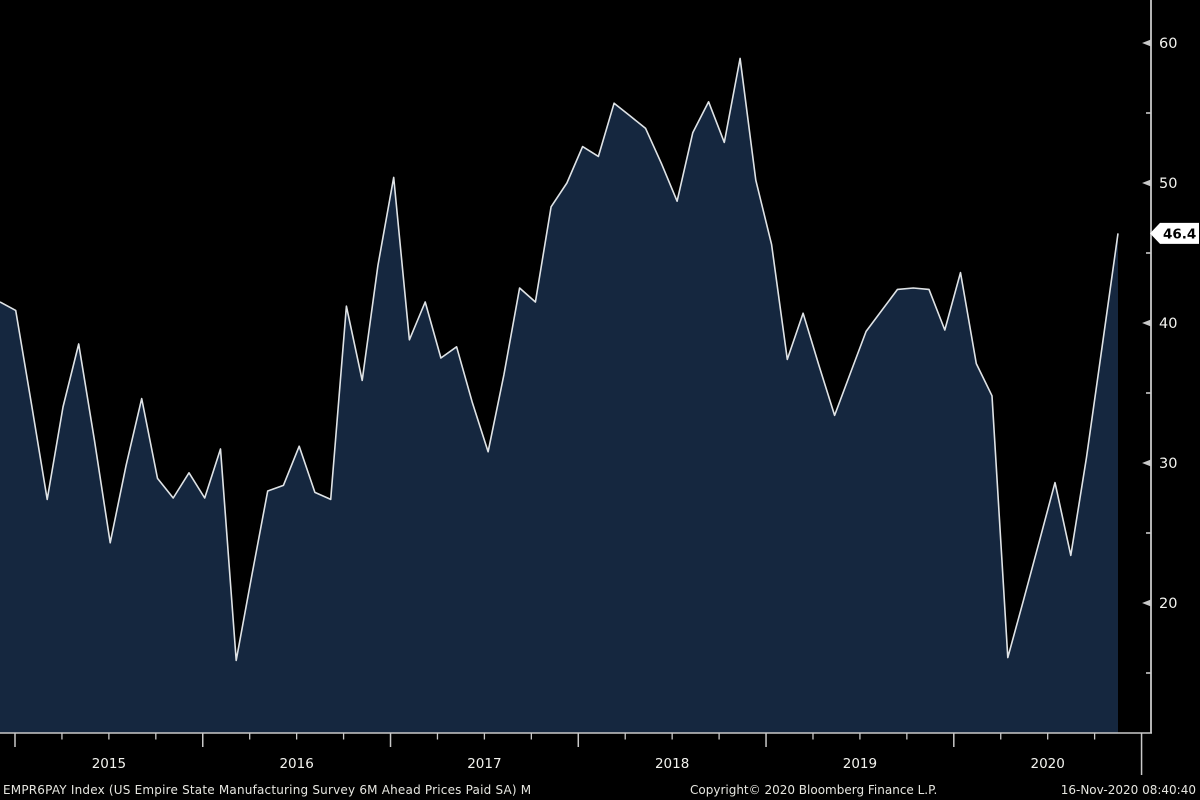  Describe the element at coordinates (1048, 764) in the screenshot. I see `year-label: 2020` at that location.